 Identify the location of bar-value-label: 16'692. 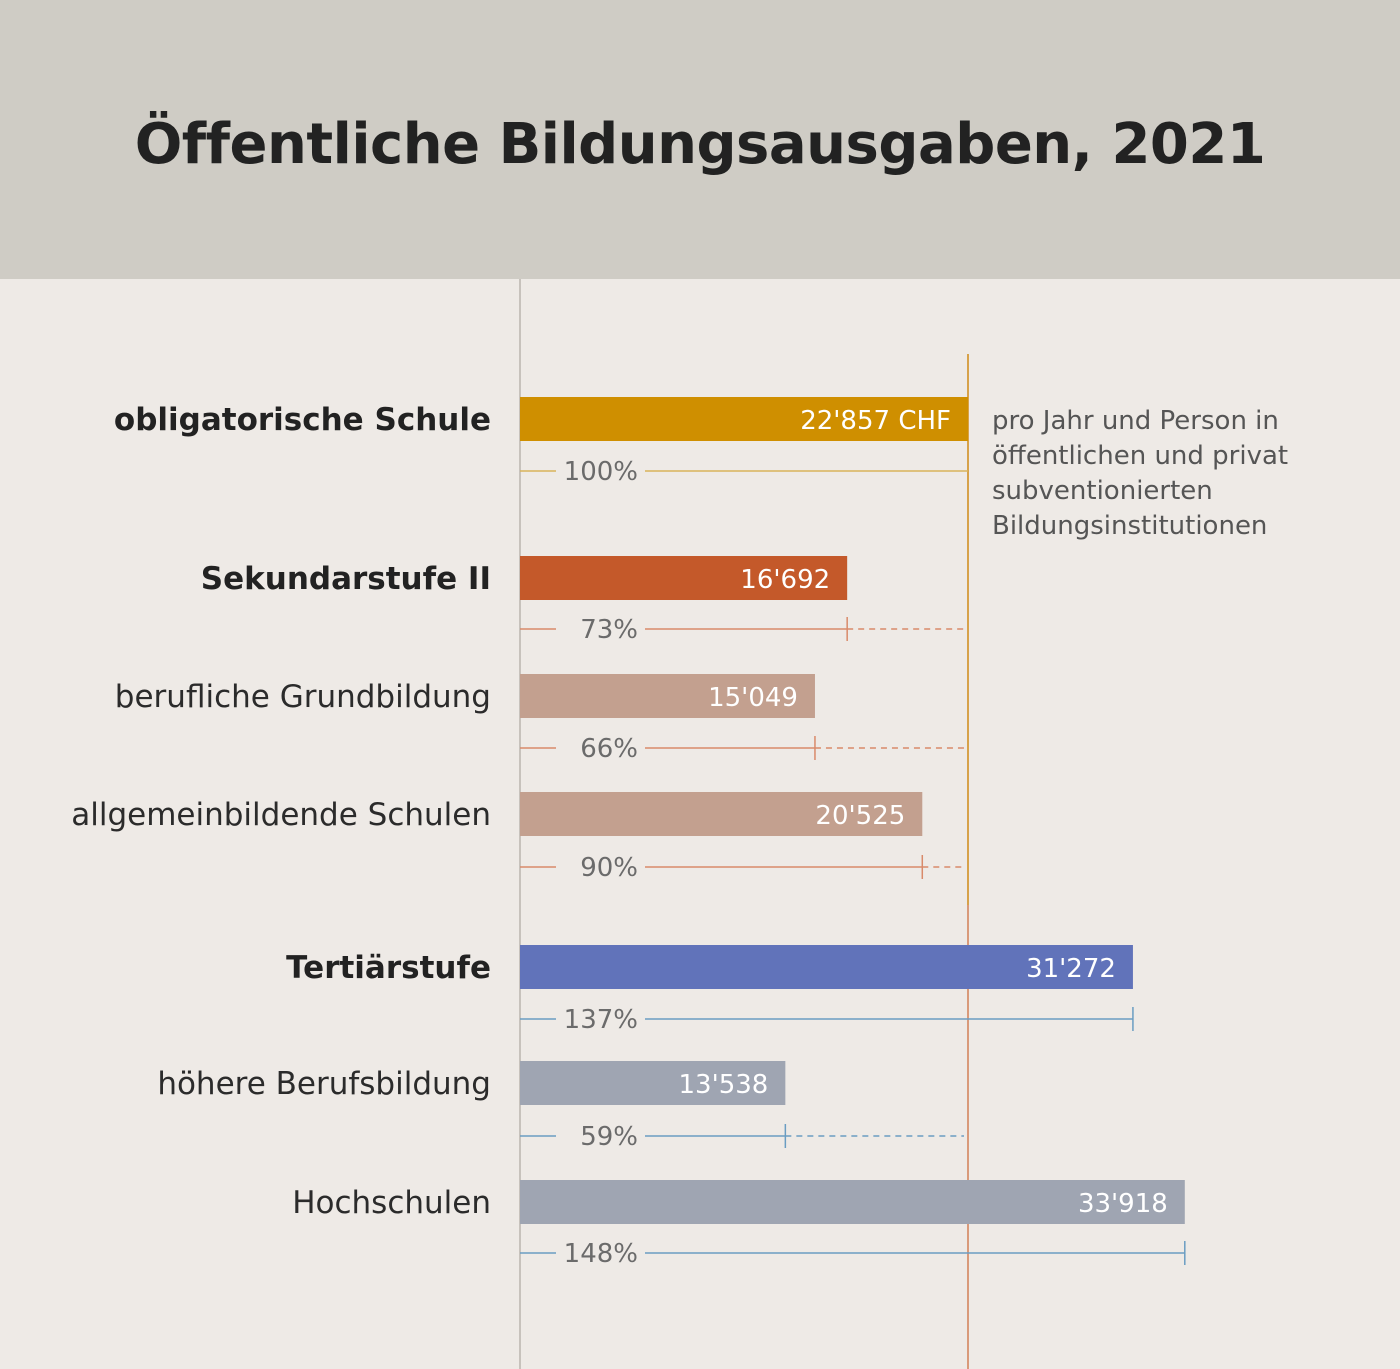
(785, 580).